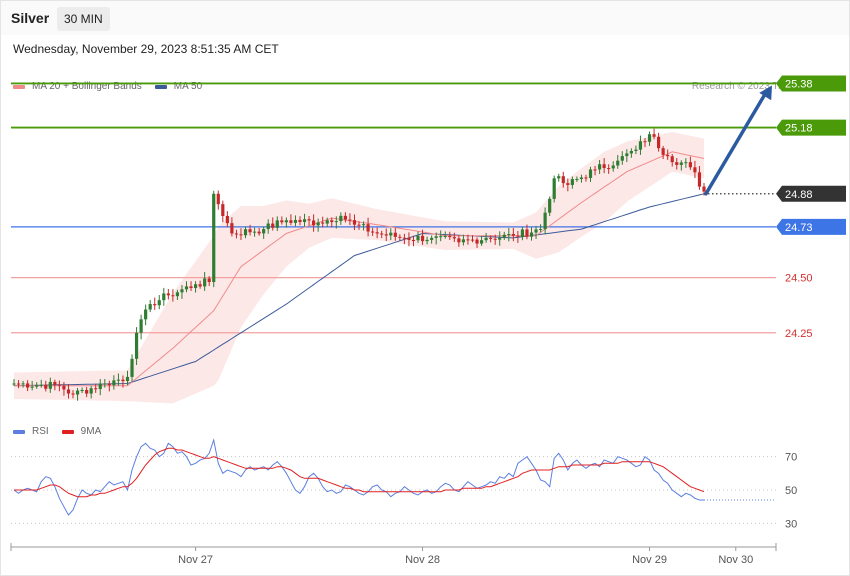 This screenshot has height=576, width=850. What do you see at coordinates (736, 143) in the screenshot?
I see `projection-arrow` at bounding box center [736, 143].